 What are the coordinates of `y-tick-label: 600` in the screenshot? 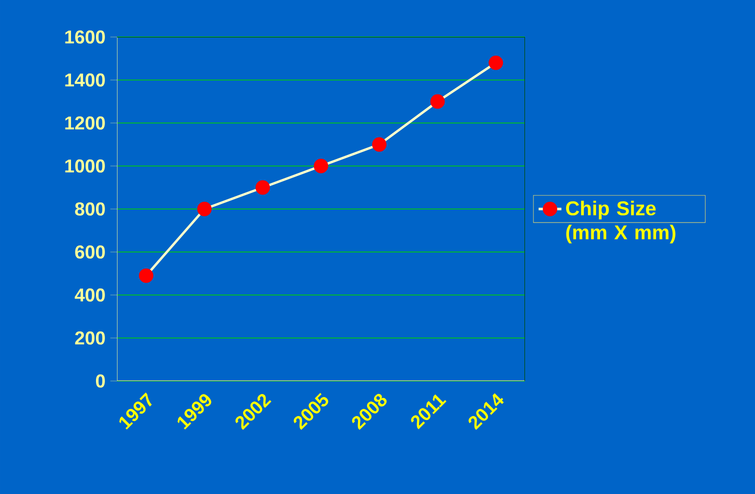 It's located at (90, 252).